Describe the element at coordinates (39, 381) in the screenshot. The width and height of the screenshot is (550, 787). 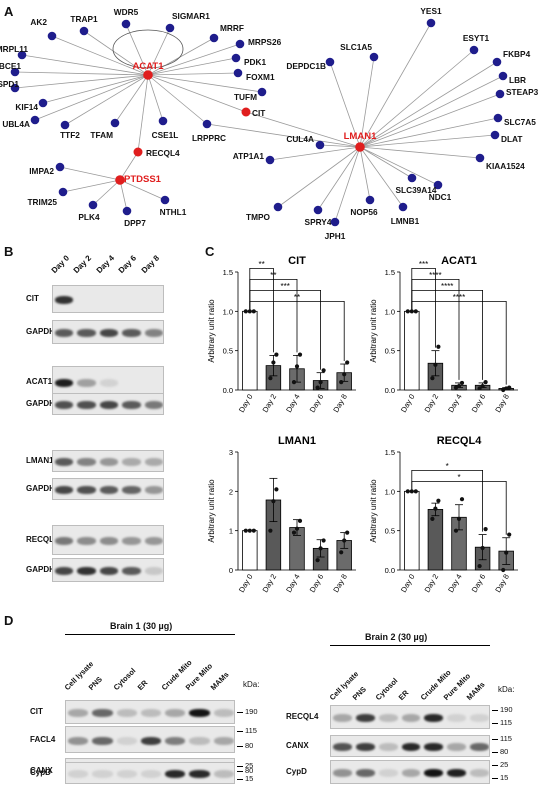
I see `blot-row-label: ACAT1` at that location.